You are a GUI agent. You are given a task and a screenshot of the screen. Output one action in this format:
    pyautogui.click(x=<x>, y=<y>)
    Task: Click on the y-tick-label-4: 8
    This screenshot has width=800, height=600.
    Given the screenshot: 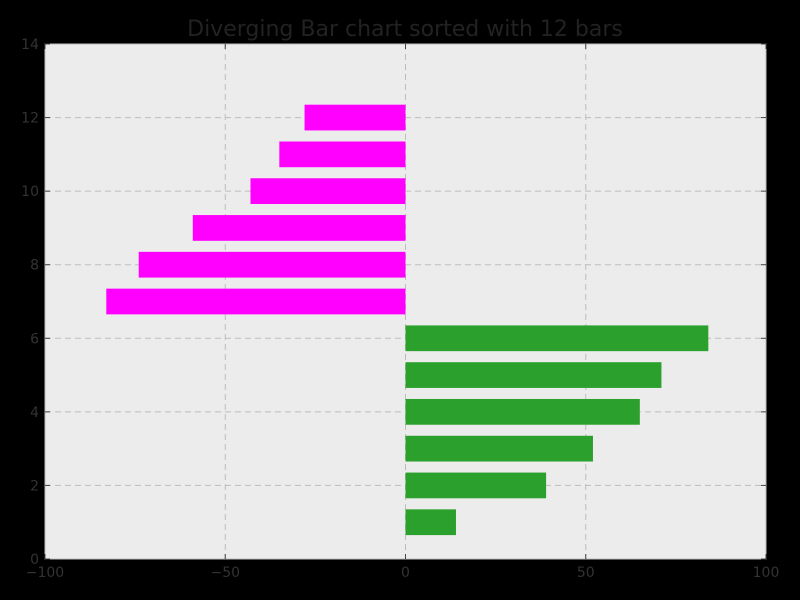 What is the action you would take?
    pyautogui.click(x=34, y=266)
    